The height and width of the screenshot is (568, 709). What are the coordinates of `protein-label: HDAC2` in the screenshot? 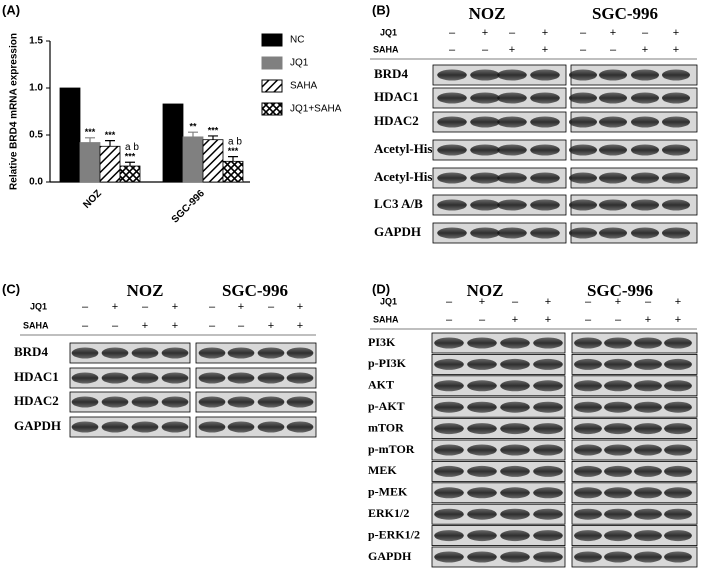 It's located at (396, 120).